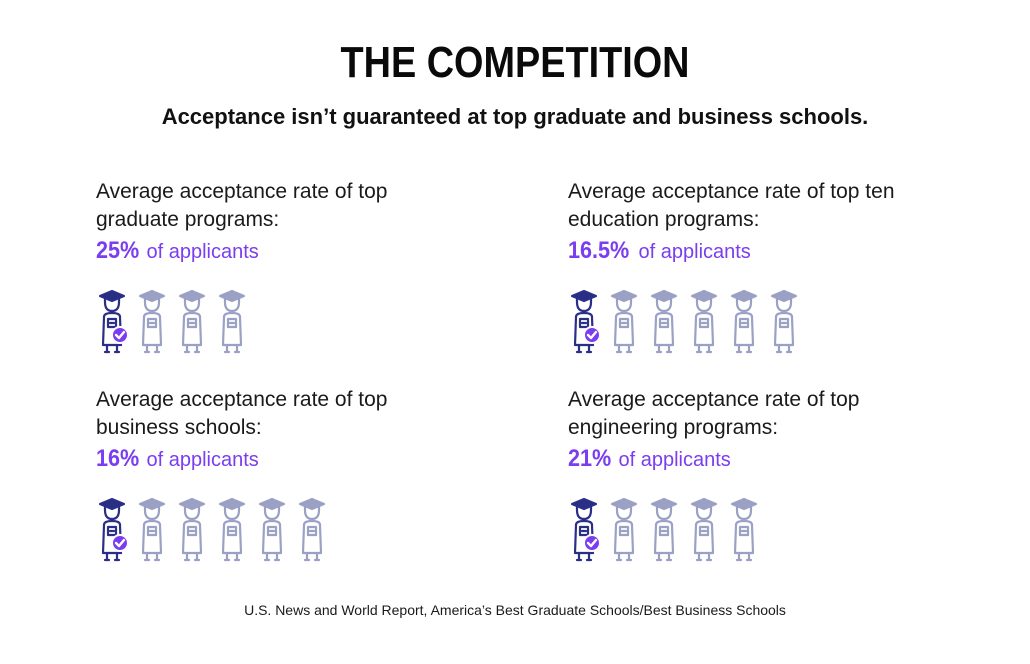 This screenshot has width=1030, height=664. I want to click on stat-percent: 21%, so click(590, 458).